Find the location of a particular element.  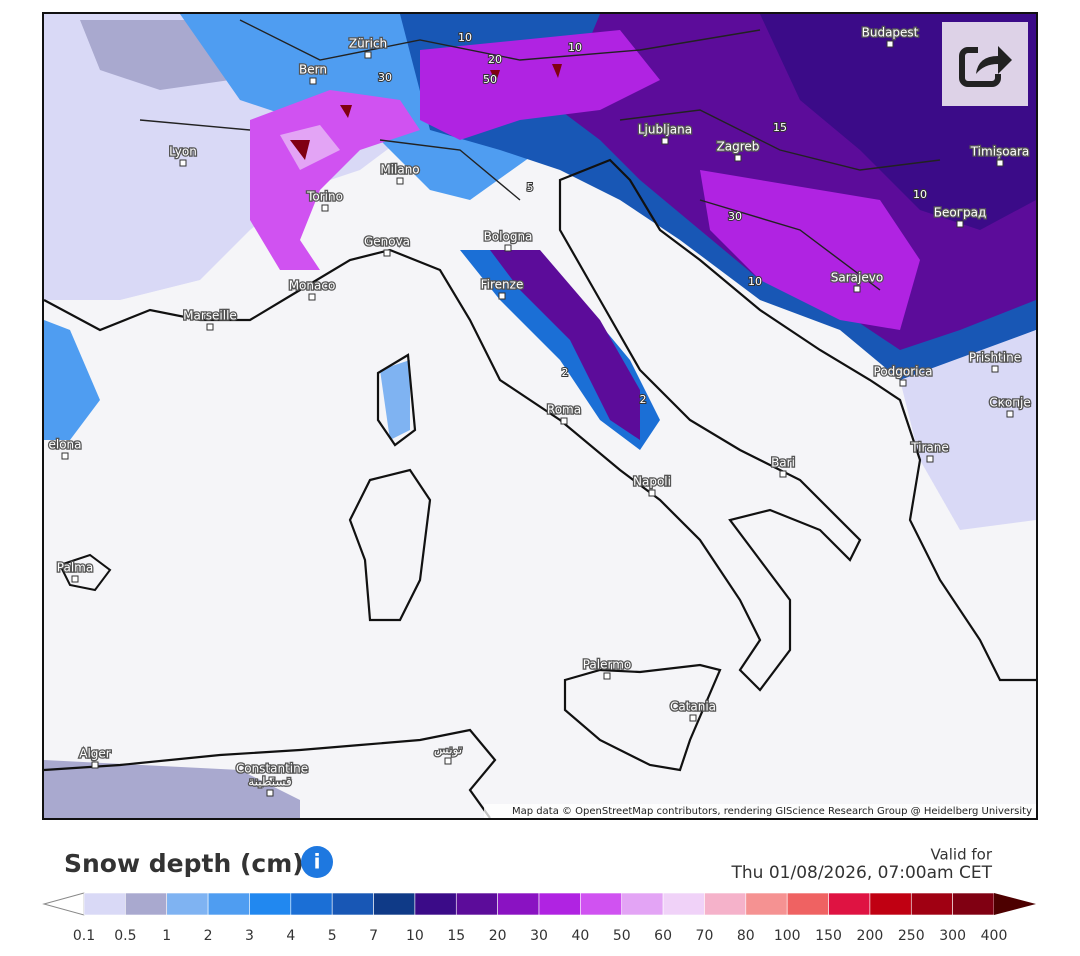

city-label: Roma is located at coordinates (564, 410).